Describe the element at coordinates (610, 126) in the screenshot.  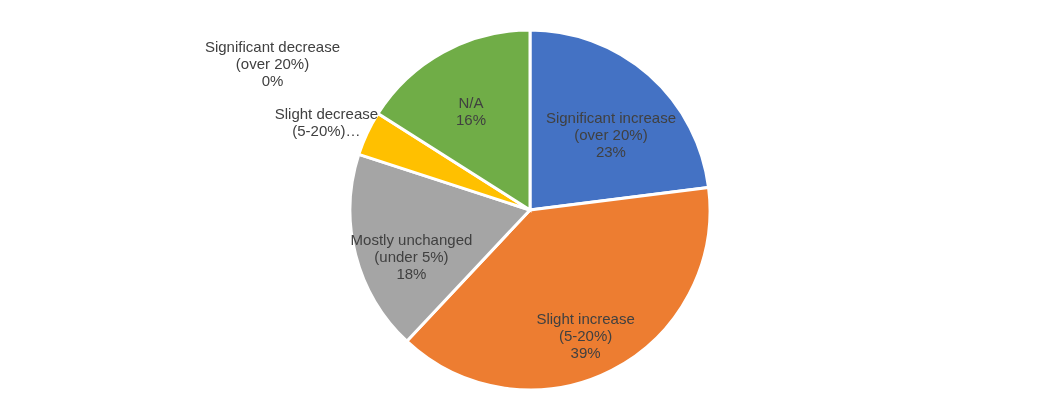
I see `slice-label: Significant increase (over 20%)` at that location.